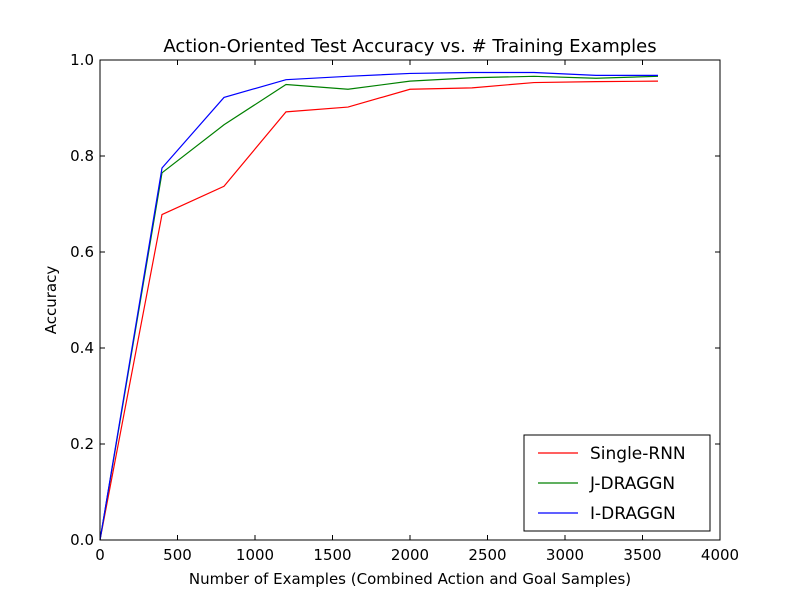  I want to click on y-axis-label: Accuracy, so click(51, 300).